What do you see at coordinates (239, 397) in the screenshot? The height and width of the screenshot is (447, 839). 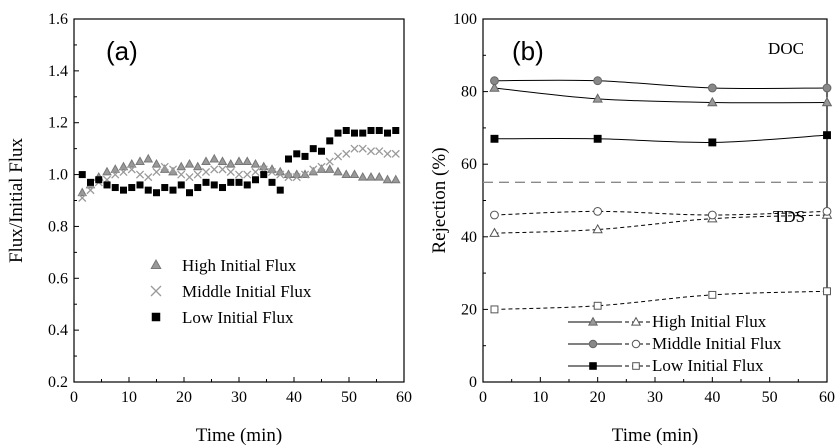 I see `x-tick-label: 30` at bounding box center [239, 397].